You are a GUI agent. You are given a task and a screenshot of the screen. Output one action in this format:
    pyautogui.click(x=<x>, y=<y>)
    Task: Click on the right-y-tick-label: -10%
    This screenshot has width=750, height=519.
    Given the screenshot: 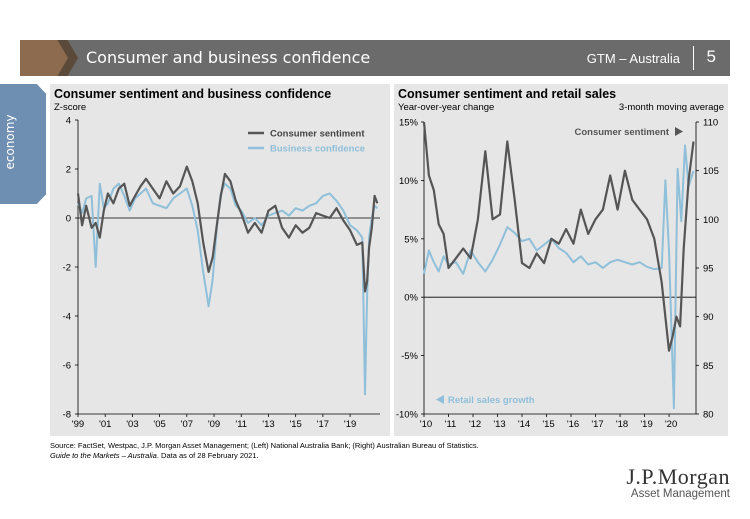 What is the action you would take?
    pyautogui.click(x=407, y=415)
    